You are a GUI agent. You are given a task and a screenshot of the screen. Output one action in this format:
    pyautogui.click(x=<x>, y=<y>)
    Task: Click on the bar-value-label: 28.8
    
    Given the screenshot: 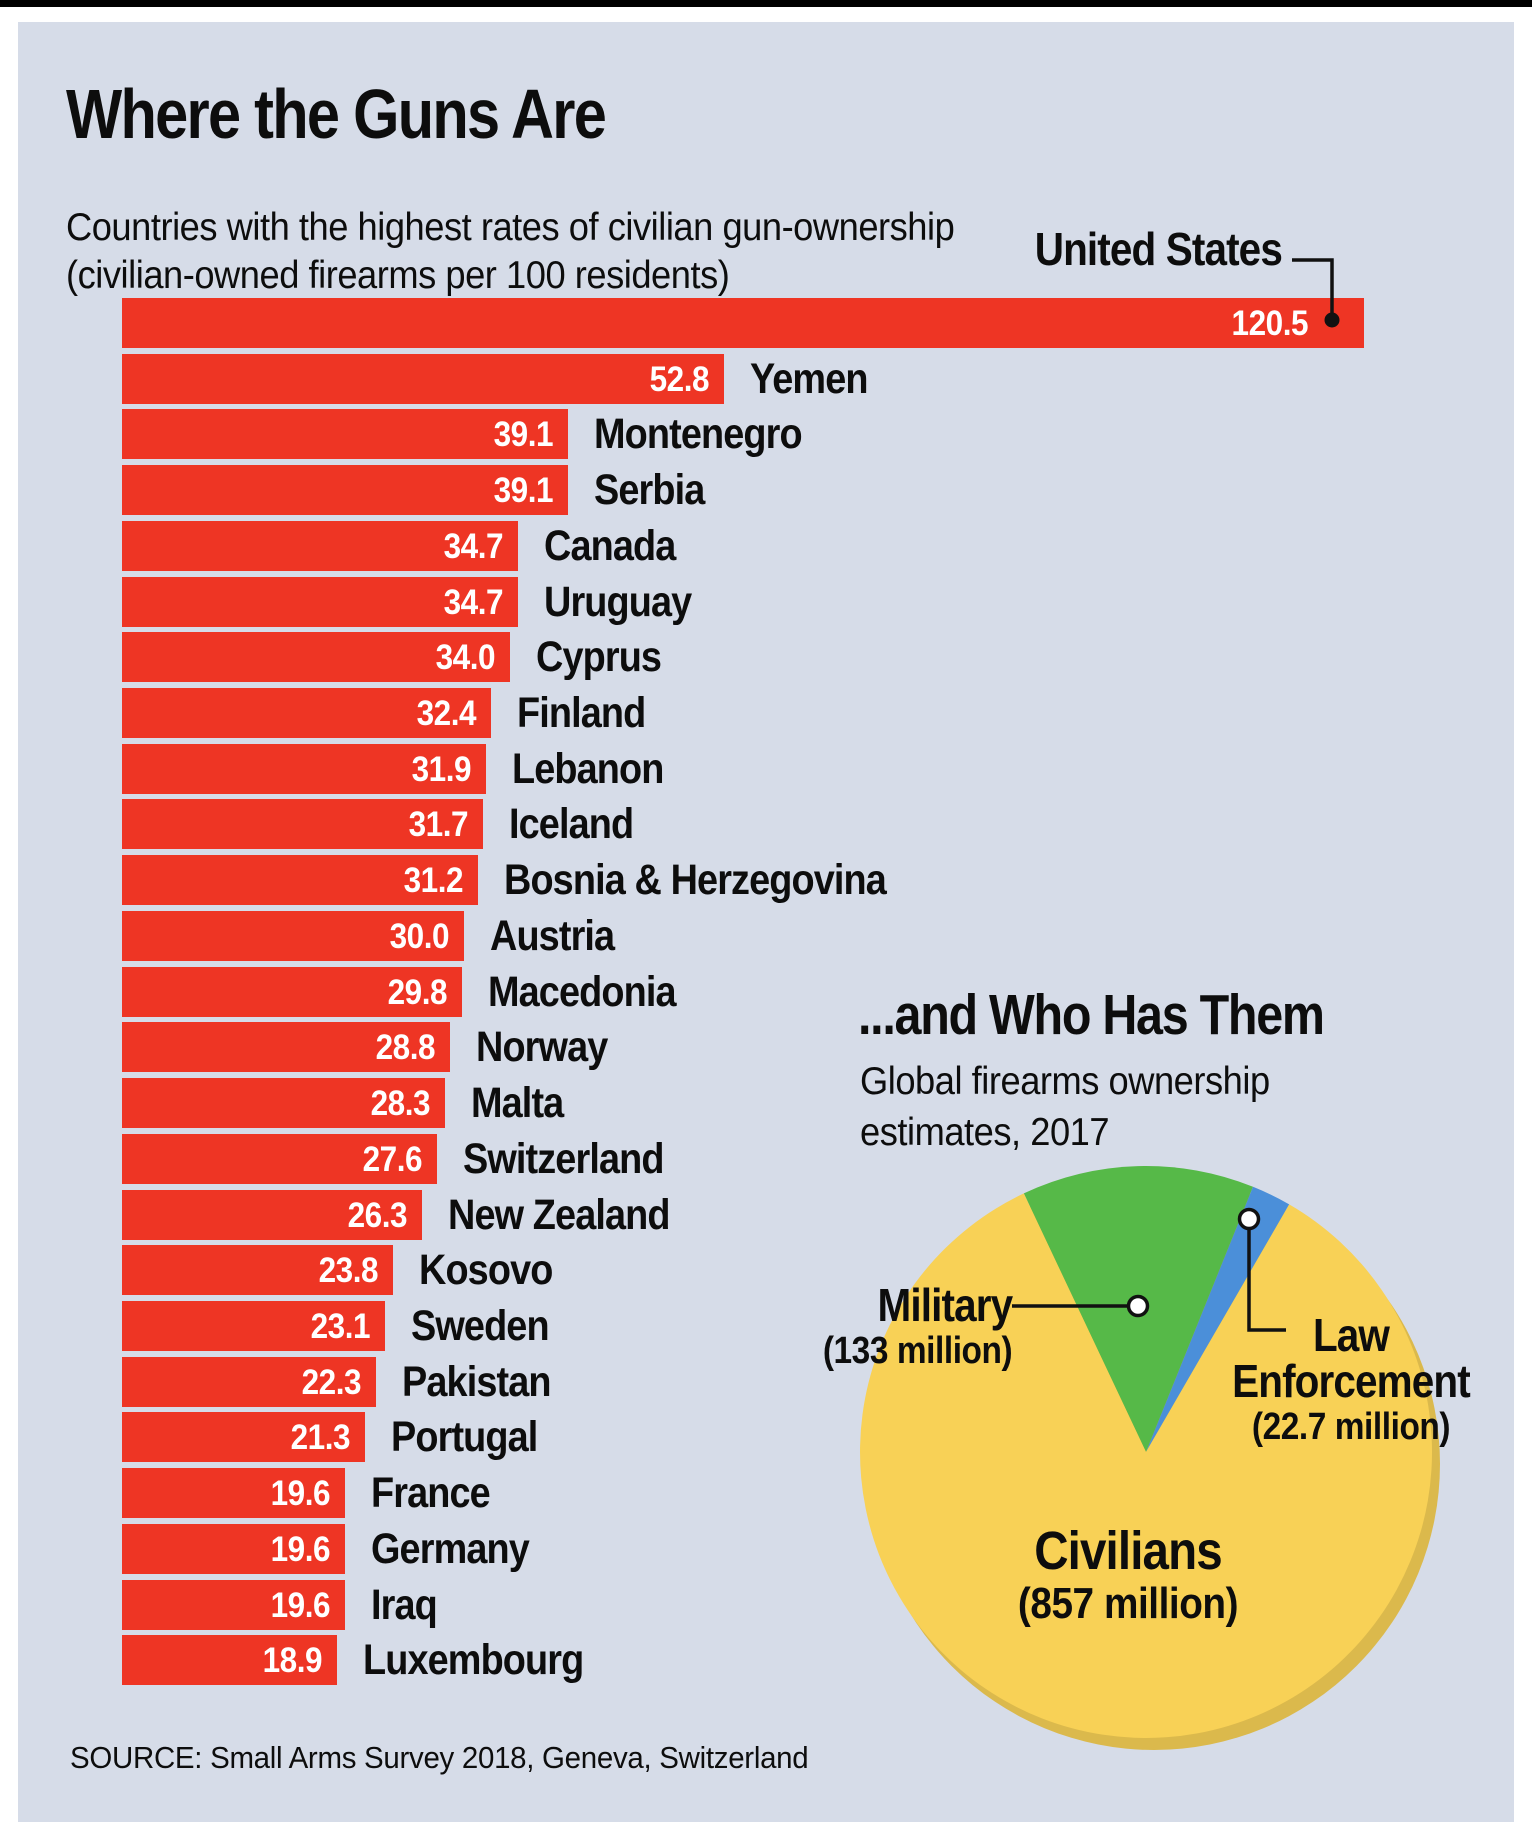 What is the action you would take?
    pyautogui.click(x=405, y=1047)
    